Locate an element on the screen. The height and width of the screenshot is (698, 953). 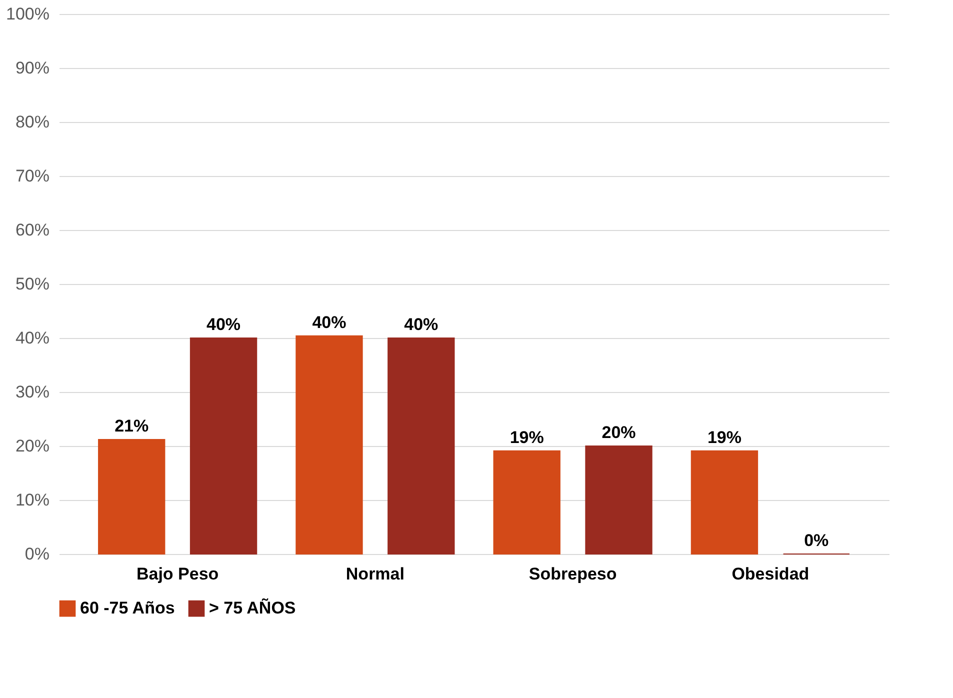
legend-label: 60 -75 Años is located at coordinates (127, 608).